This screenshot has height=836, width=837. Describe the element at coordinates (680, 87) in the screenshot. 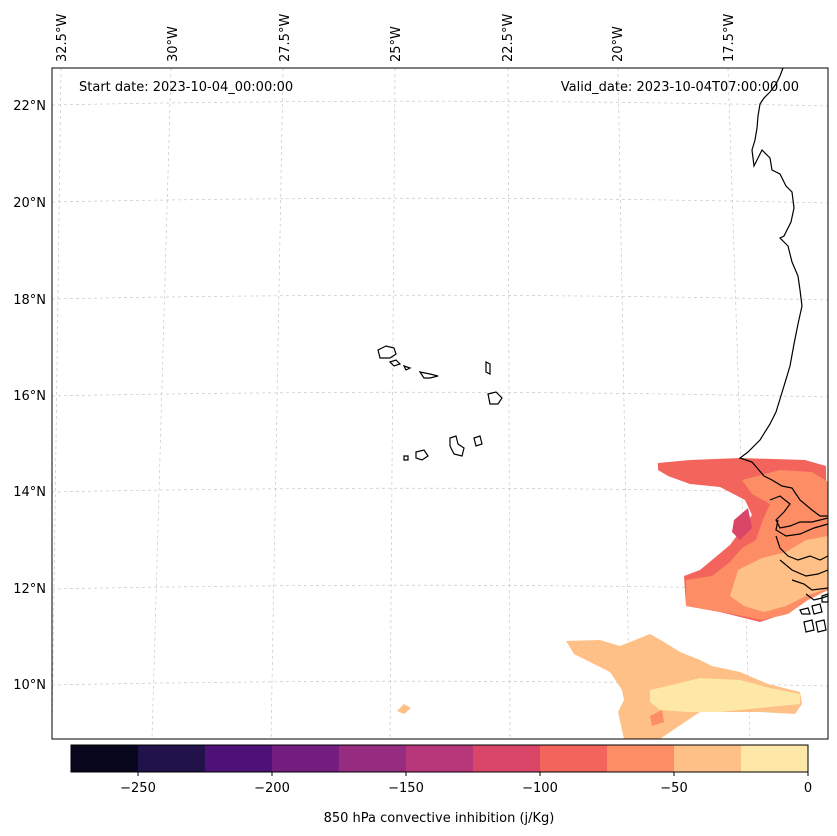

I see `valid-date-label: Valid_date: 2023-10-04T07:00:00.00` at that location.